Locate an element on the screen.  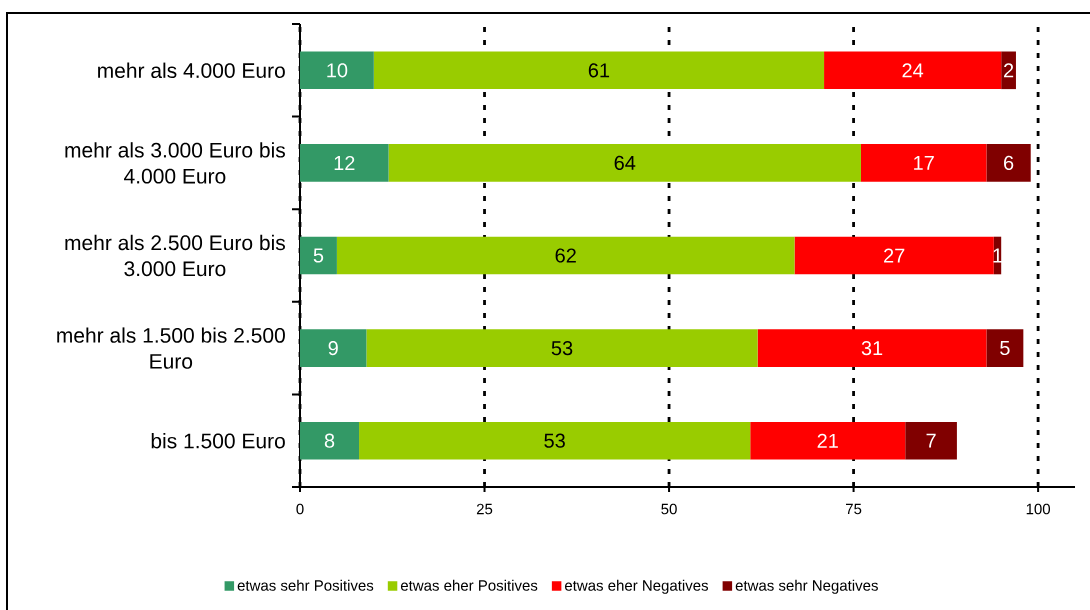
y-tick-label: mehr als 3.000 Euro bis 4.000 Euro is located at coordinates (175, 163).